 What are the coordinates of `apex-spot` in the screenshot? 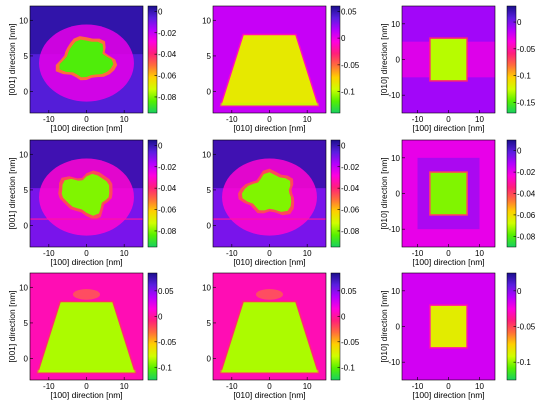 It's located at (269, 294).